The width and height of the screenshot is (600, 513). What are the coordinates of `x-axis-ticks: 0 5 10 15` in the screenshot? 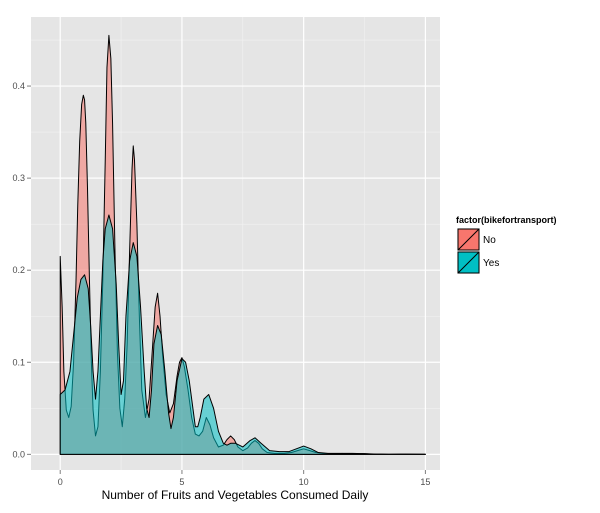 It's located at (244, 478).